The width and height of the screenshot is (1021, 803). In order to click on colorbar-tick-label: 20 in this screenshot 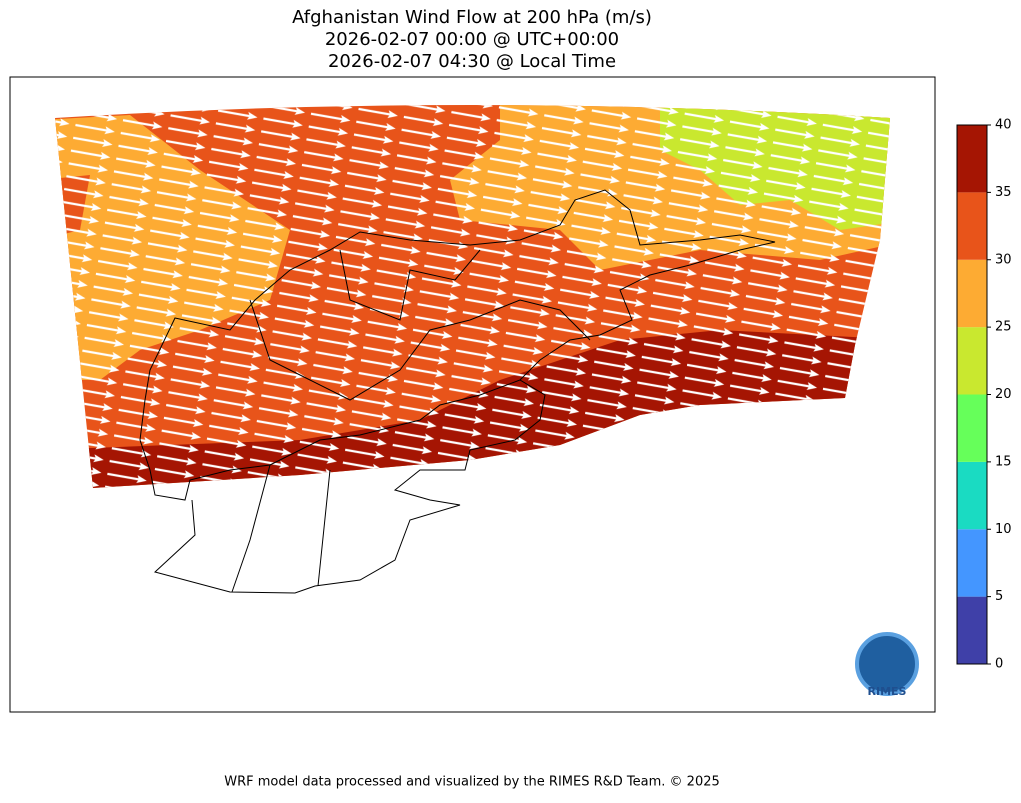, I will do `click(1003, 394)`.